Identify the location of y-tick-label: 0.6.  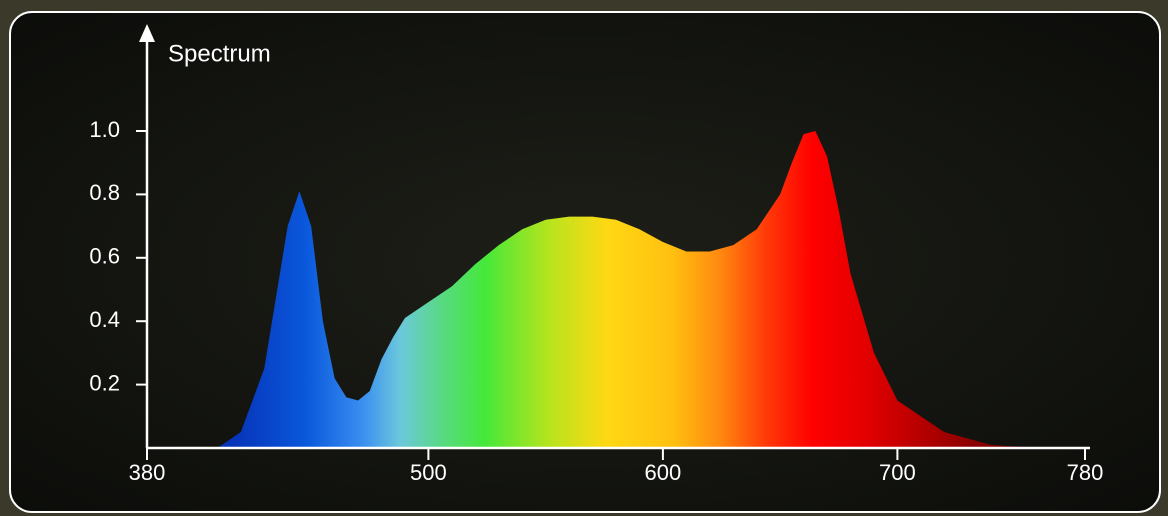
(104, 256).